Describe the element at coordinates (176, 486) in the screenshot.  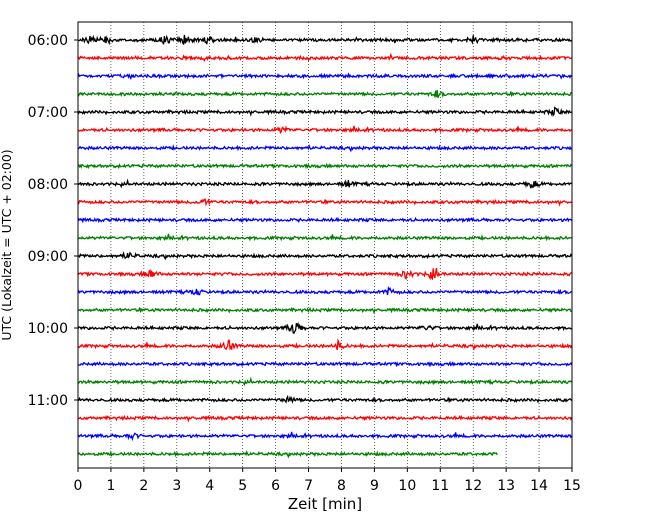
I see `x-tick-label: 3` at that location.